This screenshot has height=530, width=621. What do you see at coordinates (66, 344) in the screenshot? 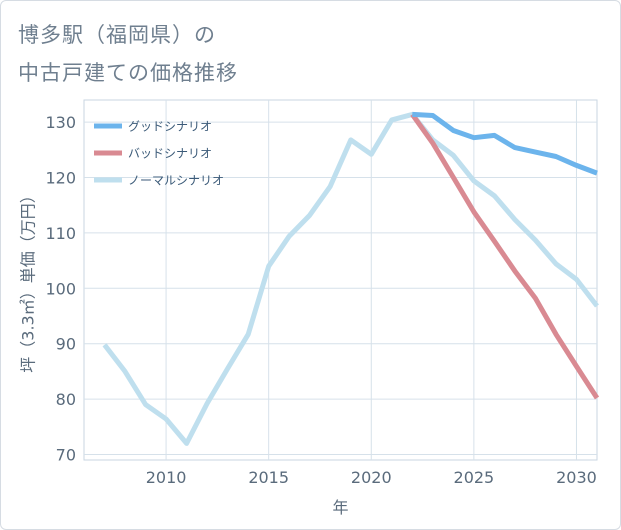
I see `y-tick-label: 90` at bounding box center [66, 344].